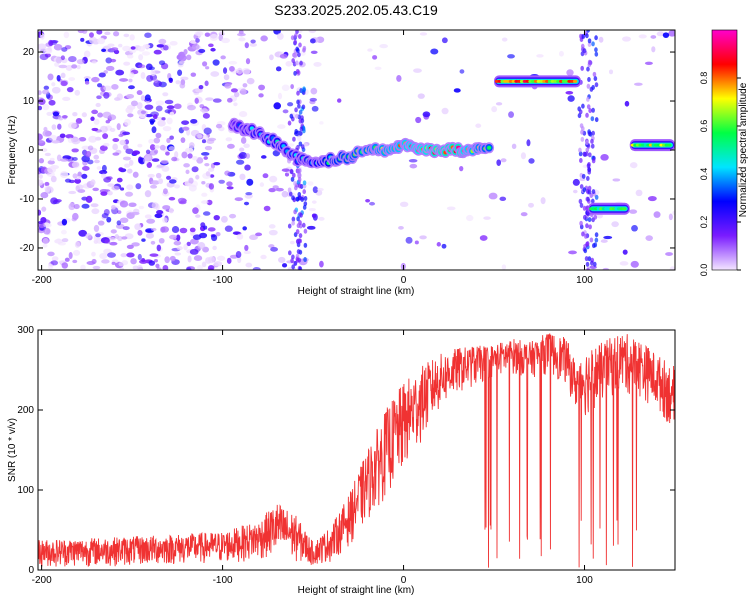 The height and width of the screenshot is (600, 750). What do you see at coordinates (584, 580) in the screenshot?
I see `snr-x-tick-label: 100` at bounding box center [584, 580].